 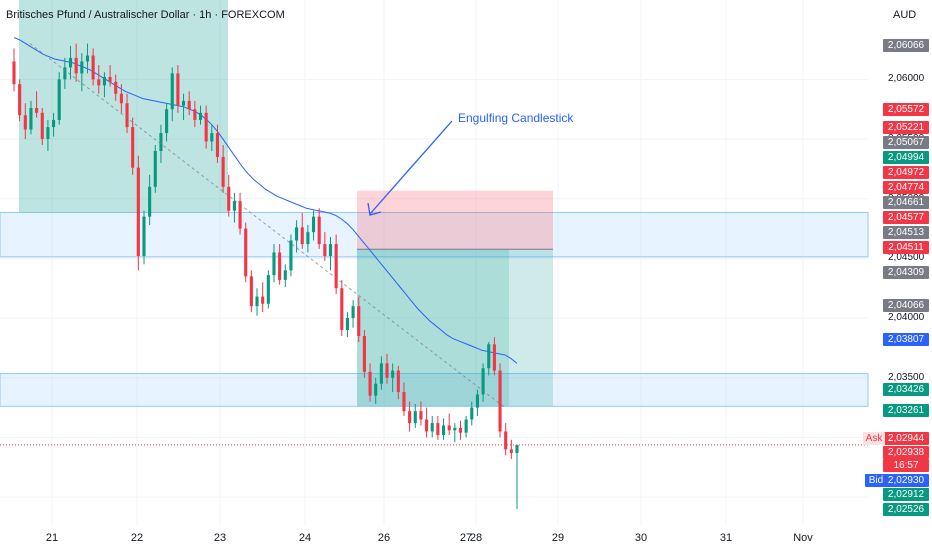 What do you see at coordinates (641, 538) in the screenshot?
I see `time-axis-tick: 30` at bounding box center [641, 538].